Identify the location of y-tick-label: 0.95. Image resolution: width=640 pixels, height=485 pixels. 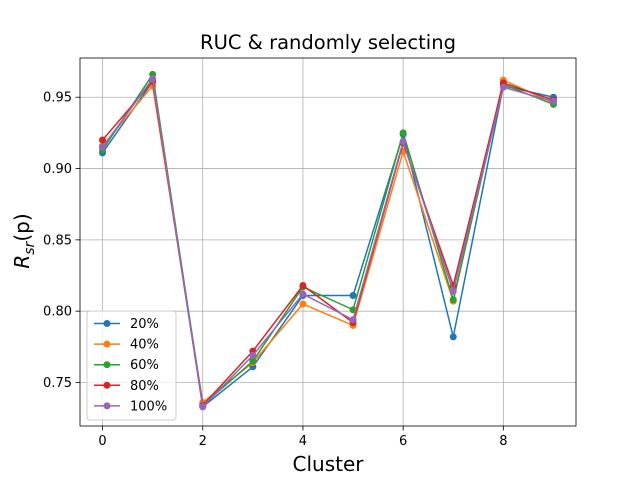
(57, 98).